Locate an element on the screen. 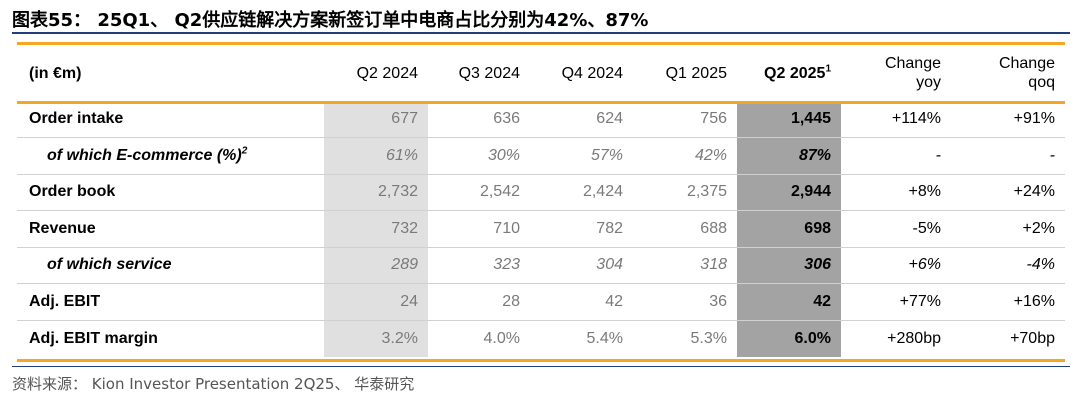 This screenshot has width=1080, height=401. cell-q2-2024: 24 is located at coordinates (376, 301).